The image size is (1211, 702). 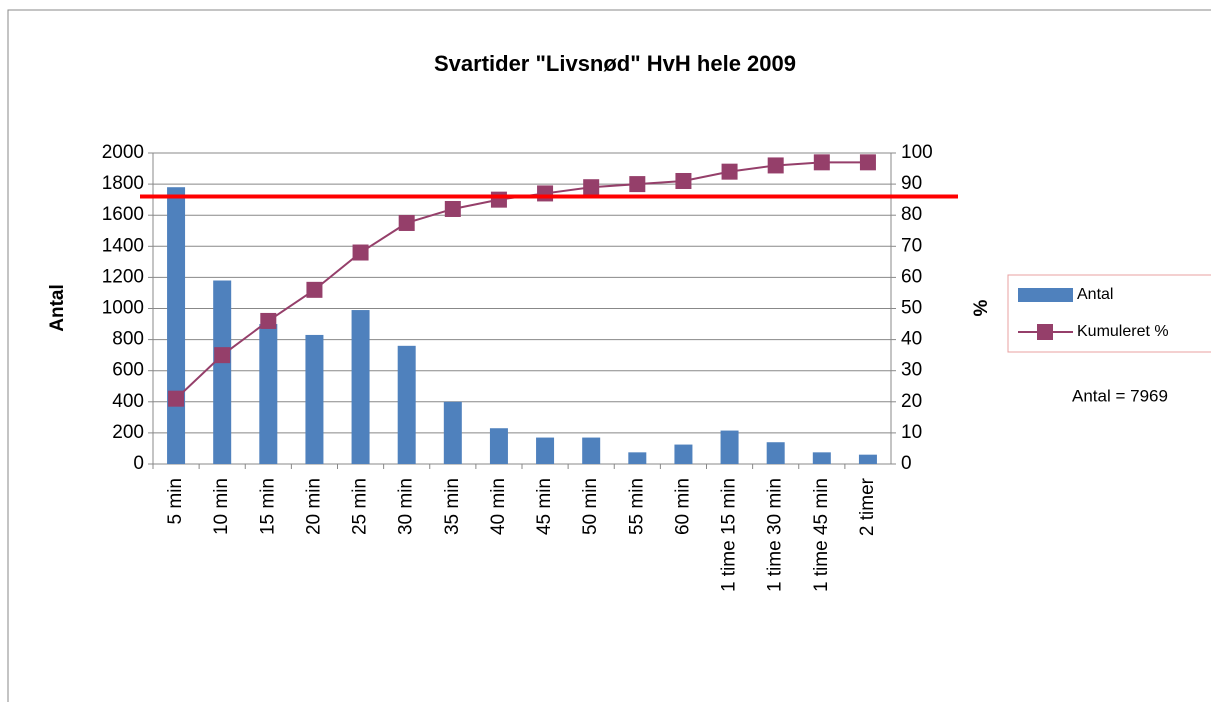 I want to click on x-tick-label: 45 min, so click(x=544, y=506).